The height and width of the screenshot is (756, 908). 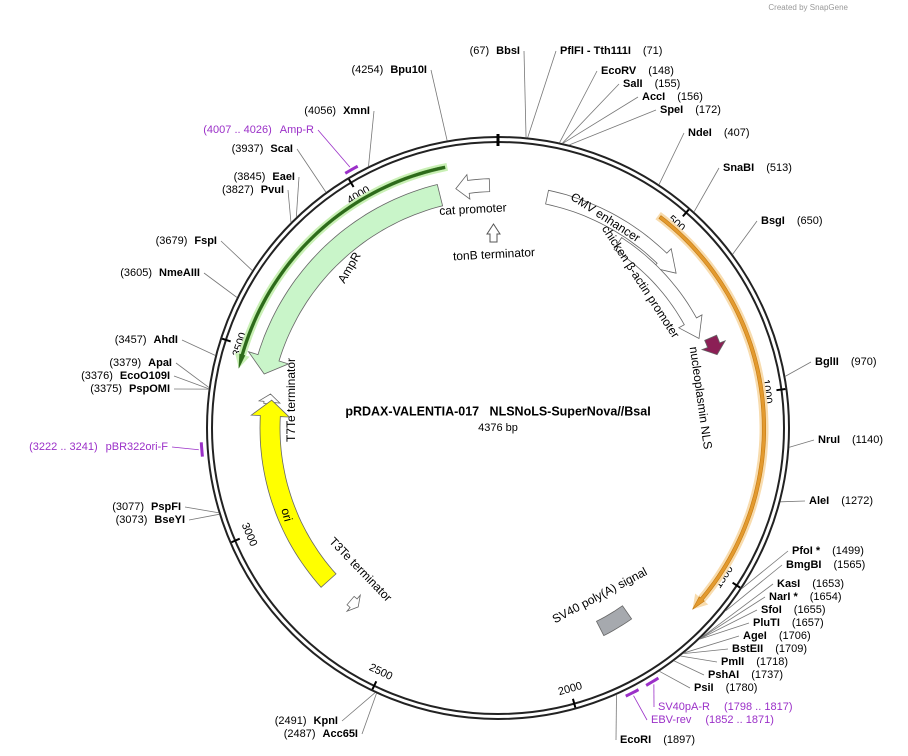 I want to click on site-position: (1780), so click(x=742, y=688).